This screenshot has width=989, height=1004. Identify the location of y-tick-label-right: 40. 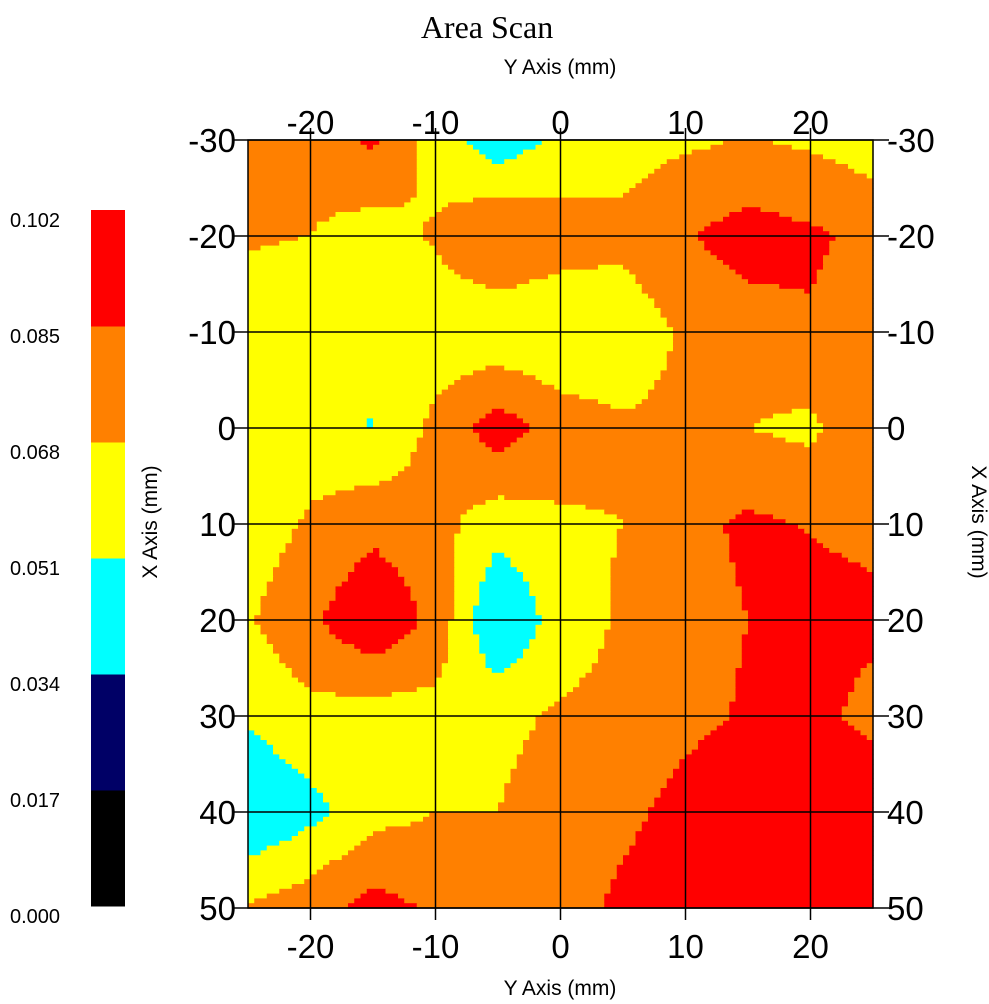
(905, 812).